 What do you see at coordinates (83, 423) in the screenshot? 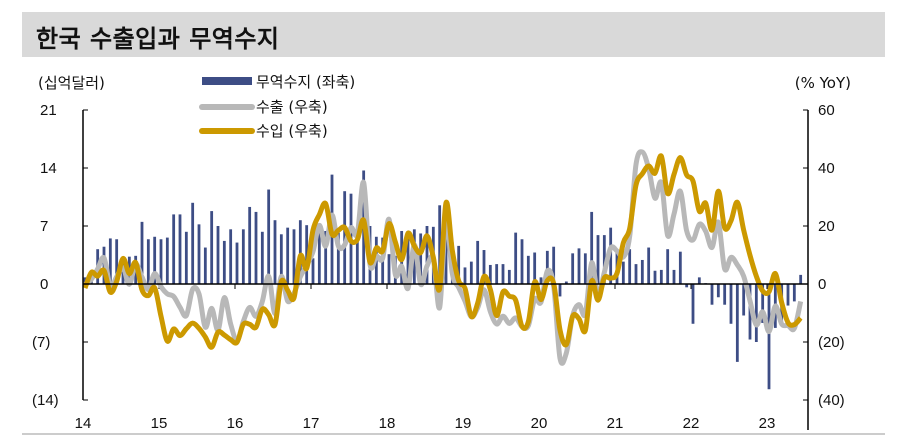
I see `x-tick-label: 14` at bounding box center [83, 423].